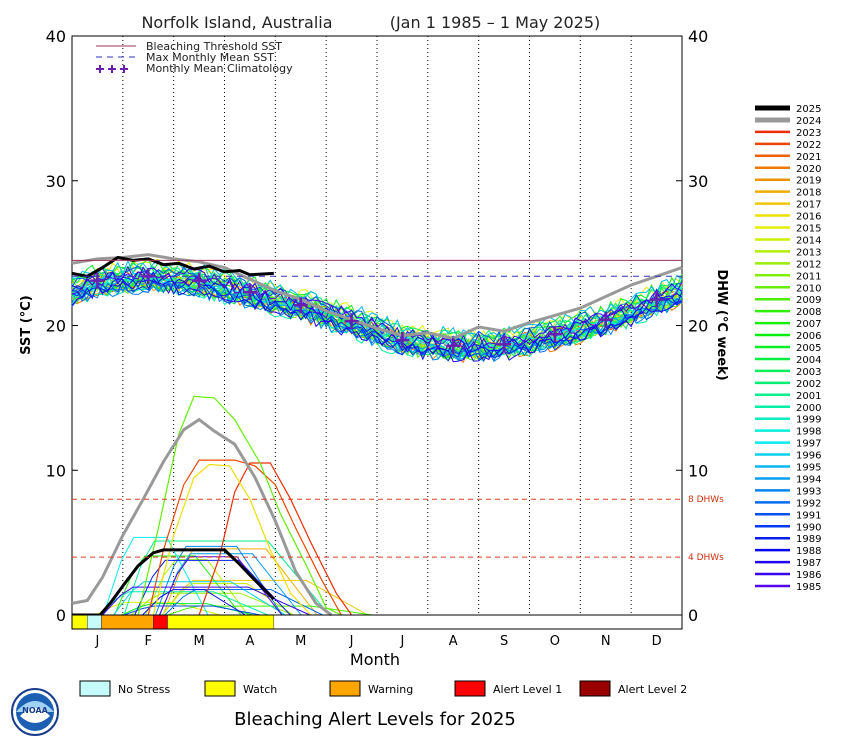 This screenshot has height=750, width=850. What do you see at coordinates (808, 515) in the screenshot?
I see `year-legend-label-1991: 1991` at bounding box center [808, 515].